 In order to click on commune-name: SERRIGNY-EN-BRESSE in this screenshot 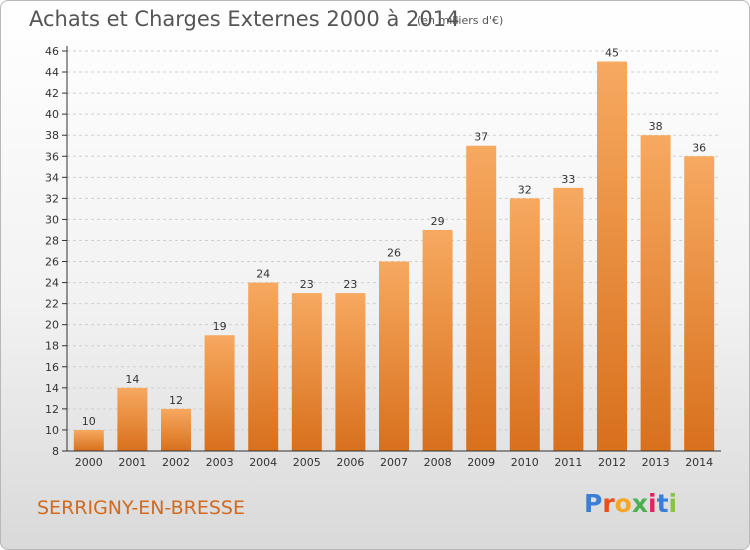, I will do `click(141, 508)`.